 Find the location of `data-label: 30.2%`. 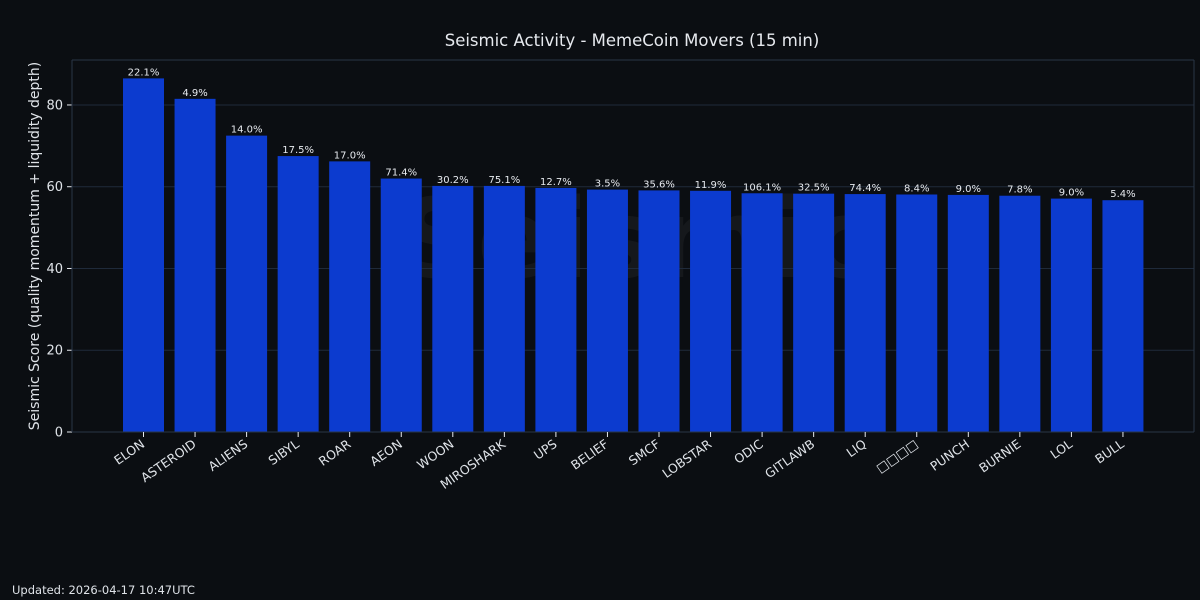

data-label: 30.2% is located at coordinates (453, 180).